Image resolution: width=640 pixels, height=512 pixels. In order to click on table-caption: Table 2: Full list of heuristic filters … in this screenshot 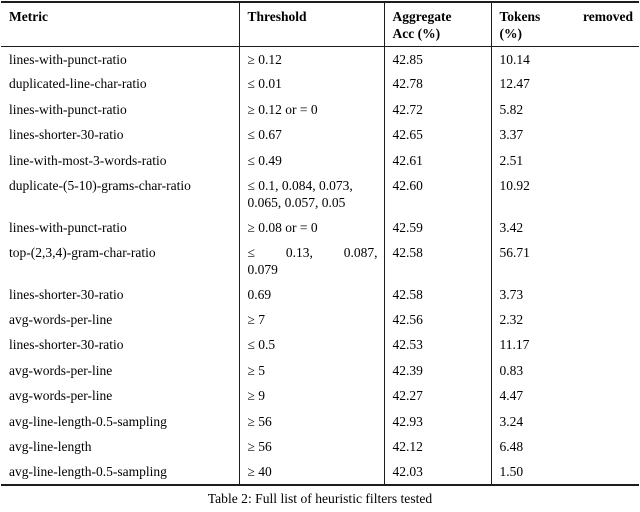, I will do `click(320, 498)`.